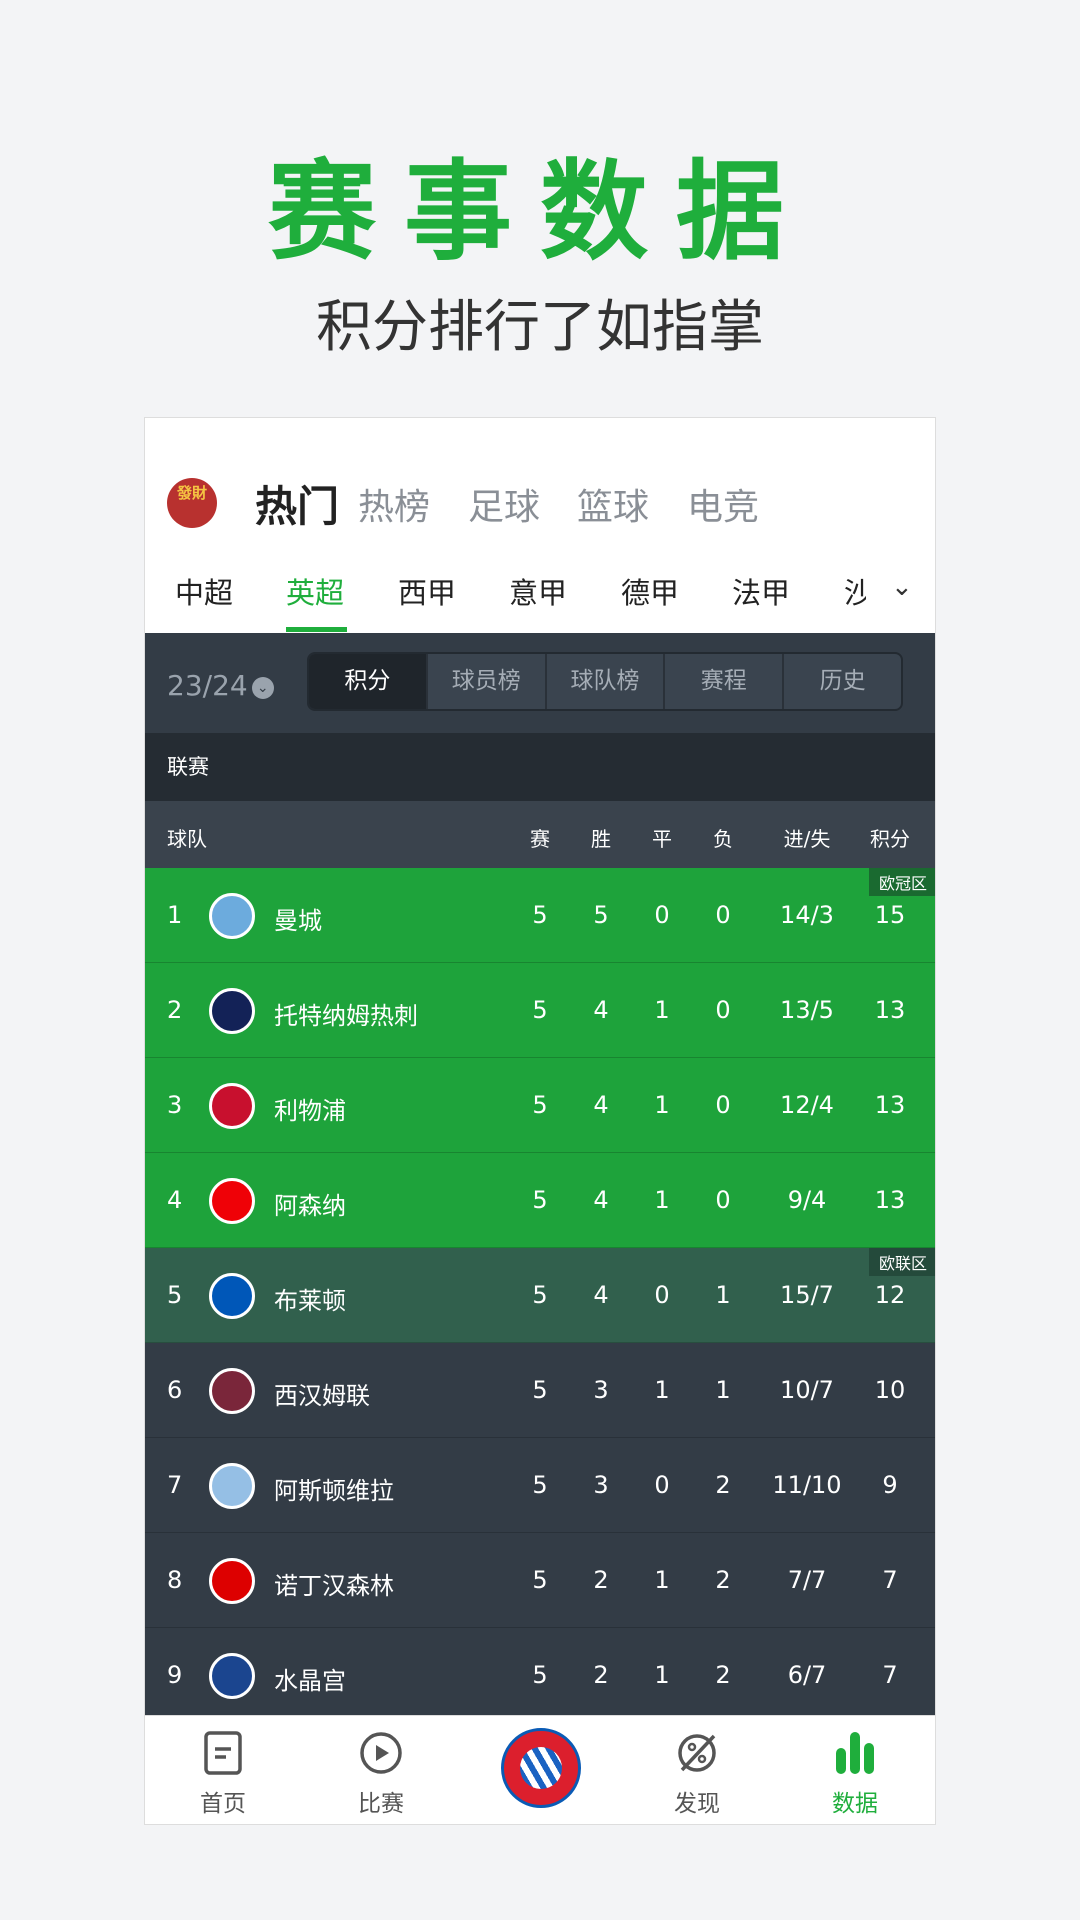  What do you see at coordinates (540, 327) in the screenshot?
I see `hero-subtitle: 积分排行了如指掌` at bounding box center [540, 327].